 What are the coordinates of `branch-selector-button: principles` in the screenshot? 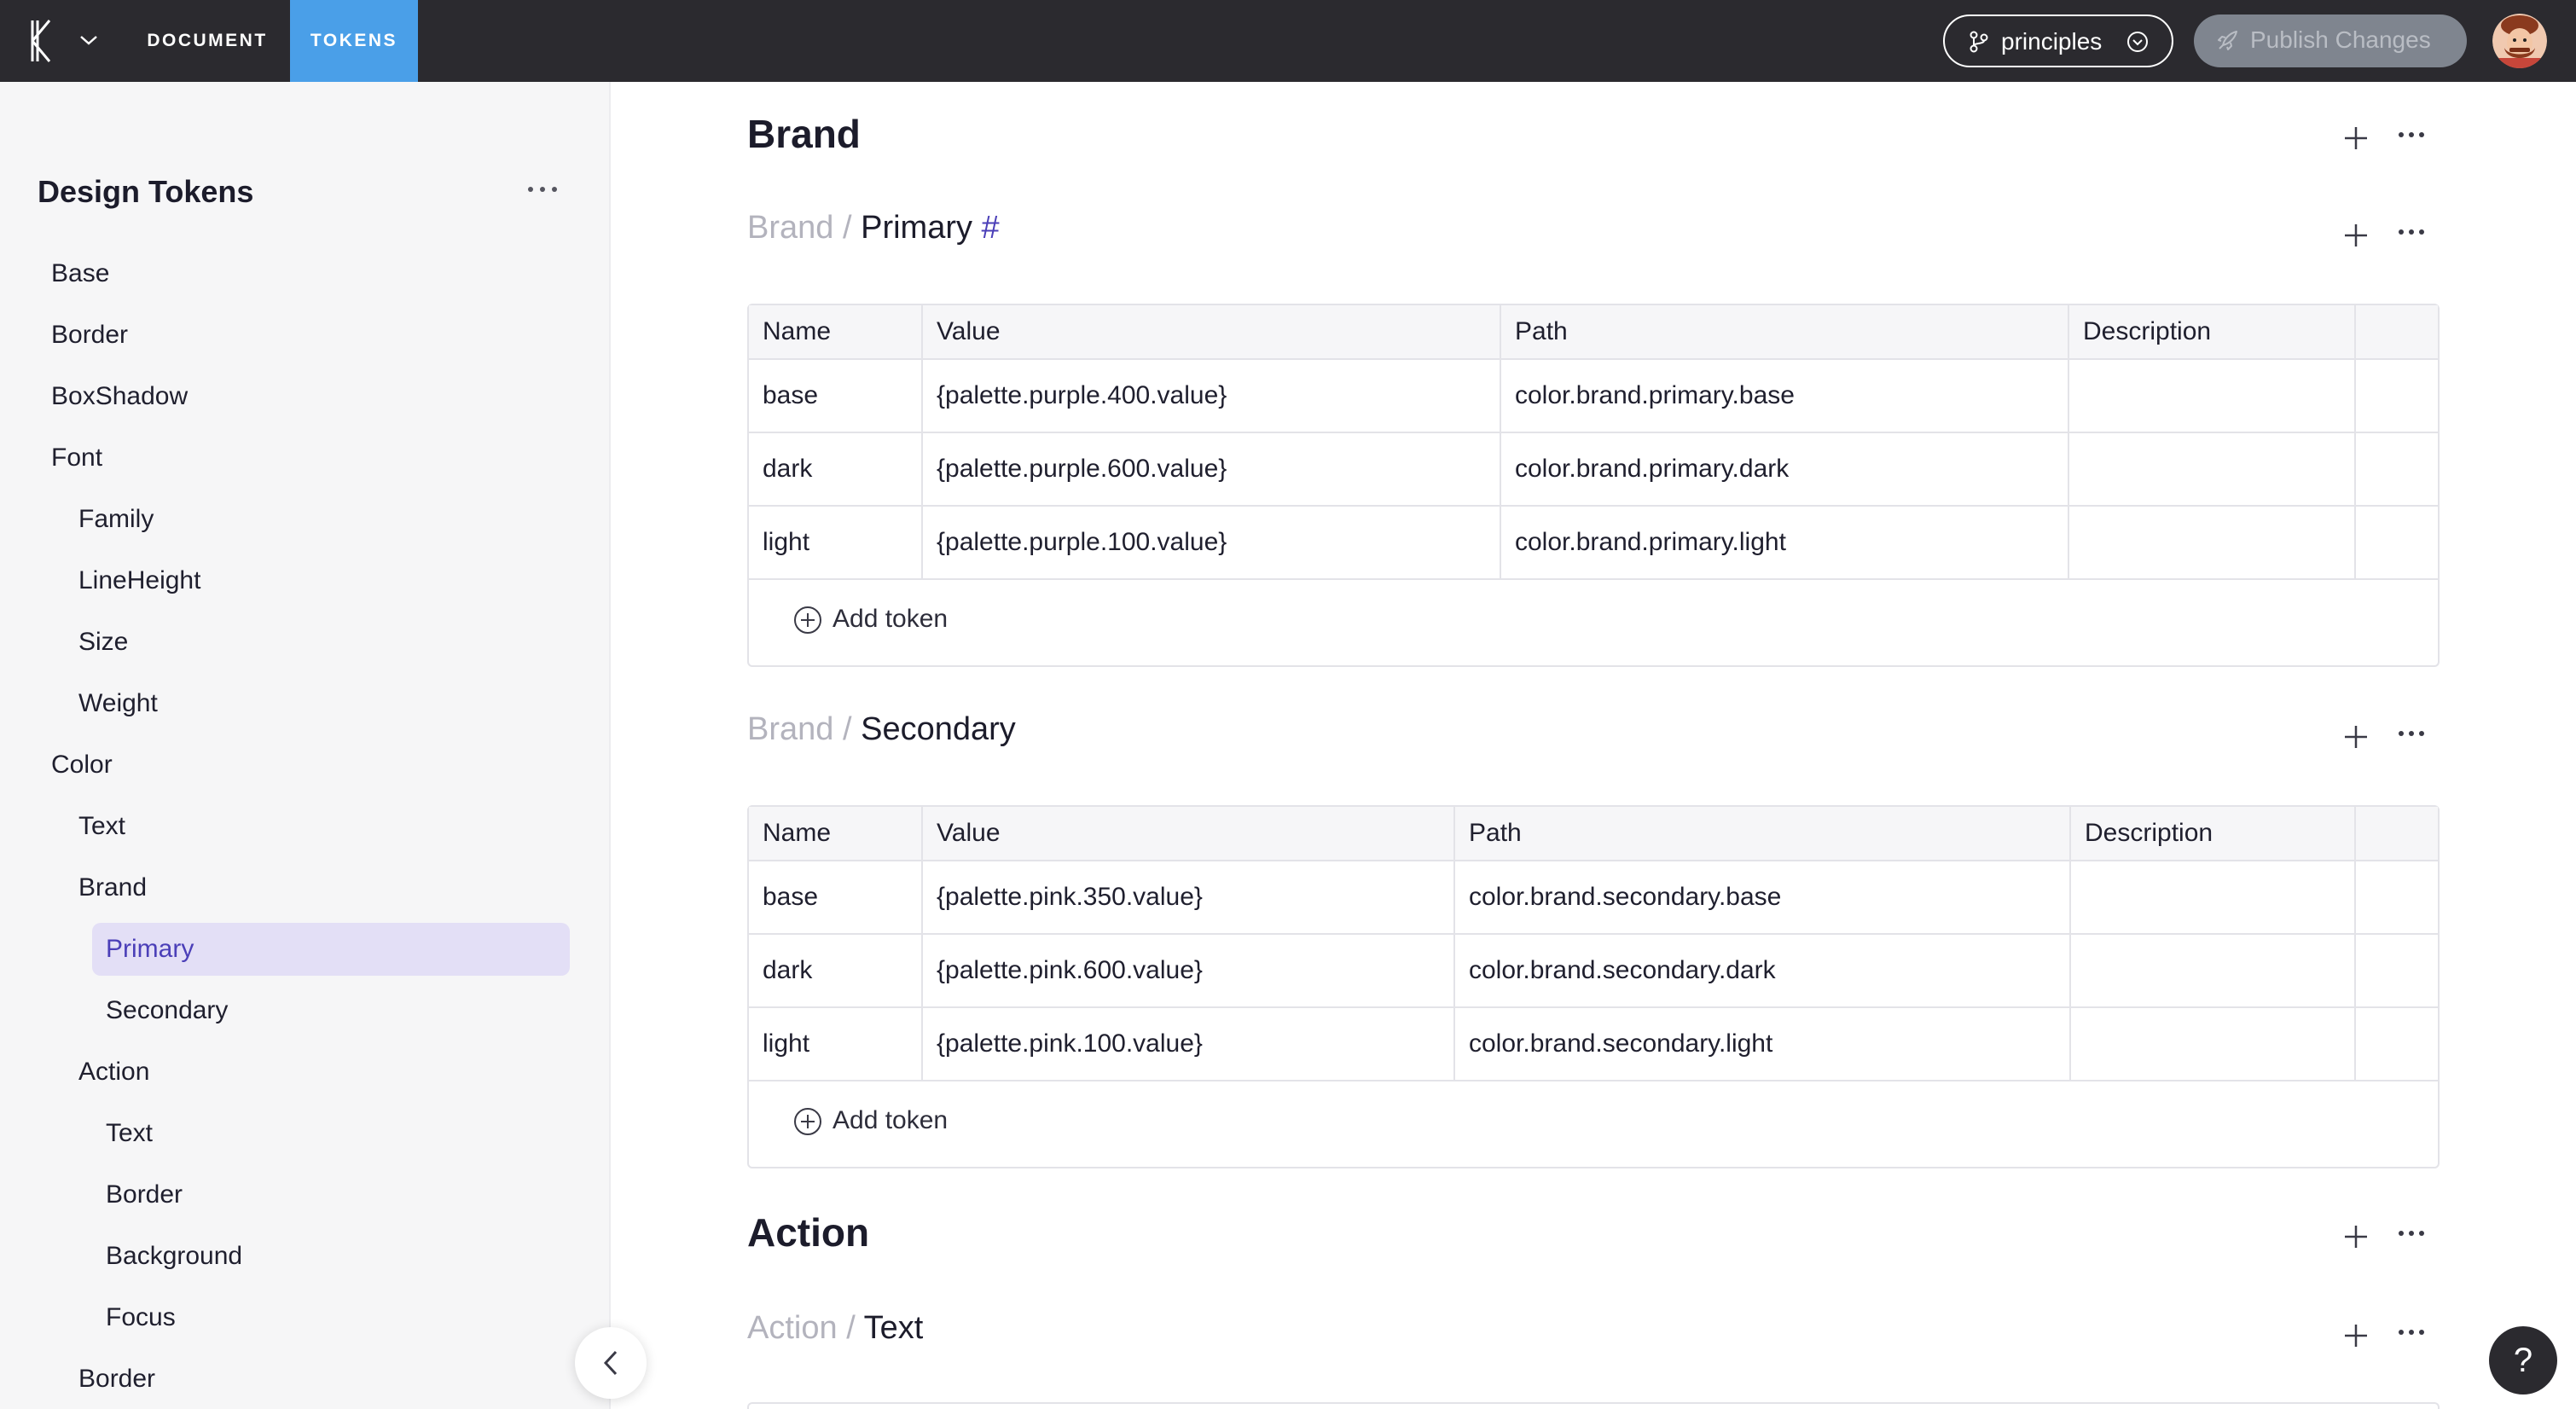 It's located at (2058, 40).